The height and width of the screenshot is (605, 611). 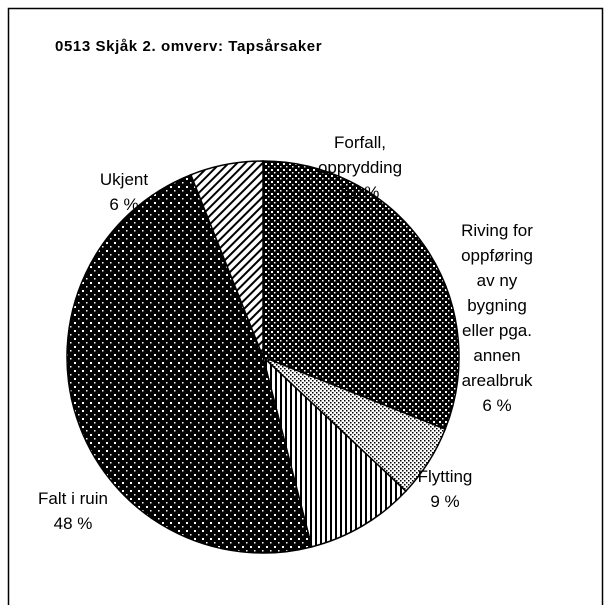 What do you see at coordinates (73, 523) in the screenshot?
I see `value-label: 48 %` at bounding box center [73, 523].